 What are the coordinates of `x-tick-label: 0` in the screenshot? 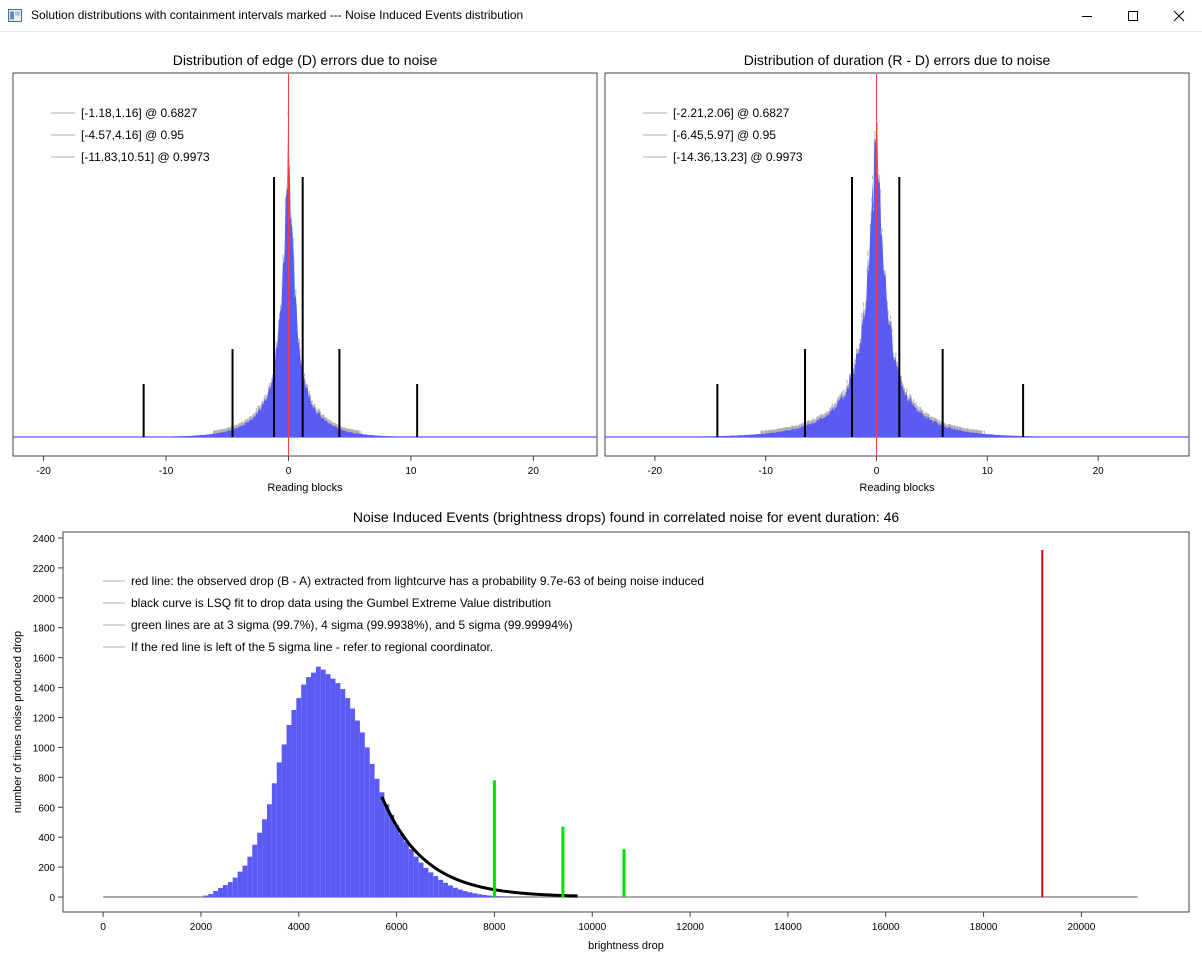 It's located at (103, 927).